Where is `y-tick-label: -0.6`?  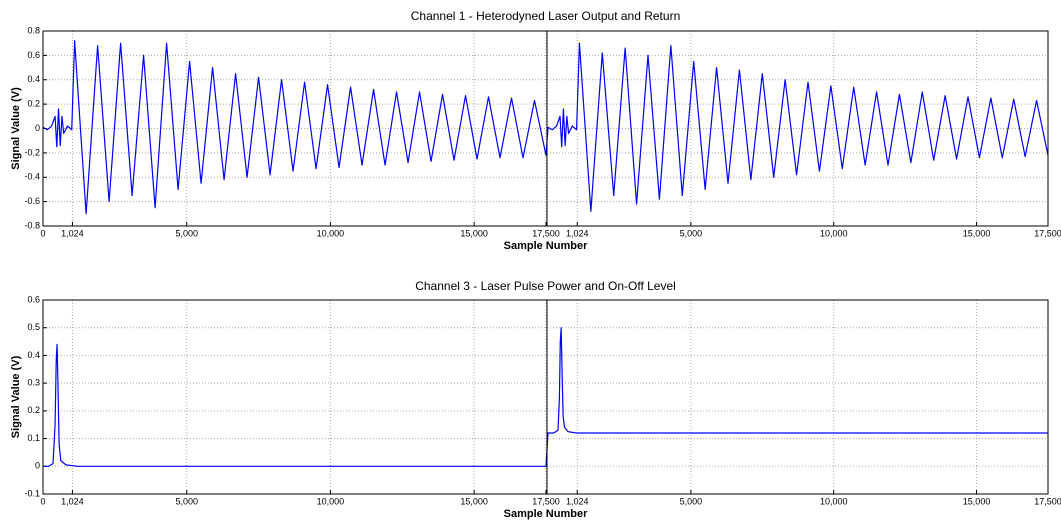 y-tick-label: -0.6 is located at coordinates (32, 201).